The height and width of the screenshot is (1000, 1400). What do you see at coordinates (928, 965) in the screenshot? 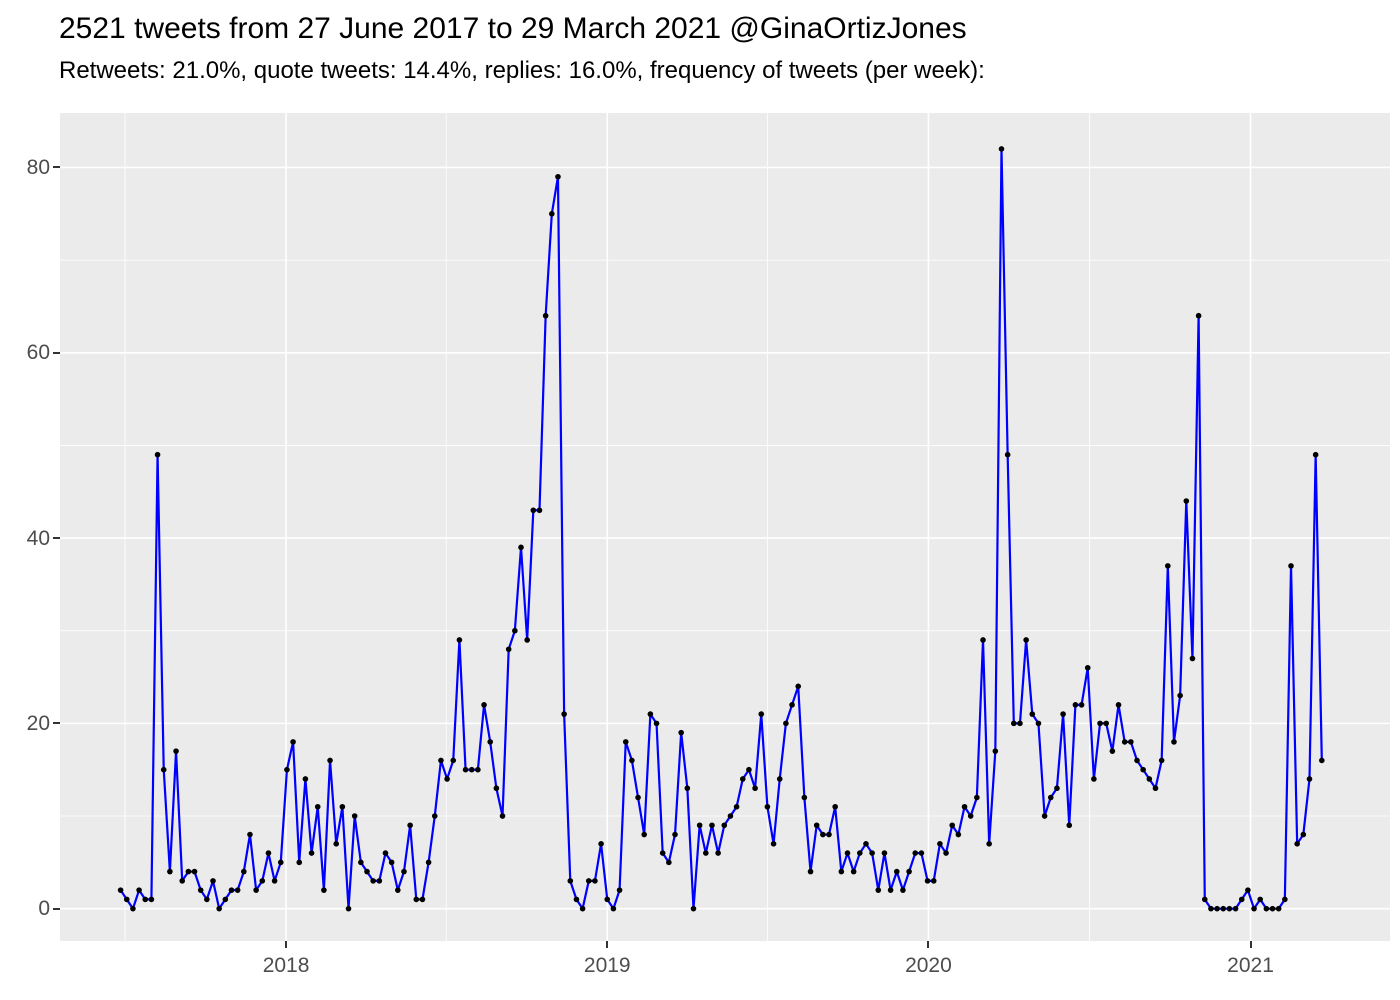
I see `x-tick-label: 2020` at bounding box center [928, 965].